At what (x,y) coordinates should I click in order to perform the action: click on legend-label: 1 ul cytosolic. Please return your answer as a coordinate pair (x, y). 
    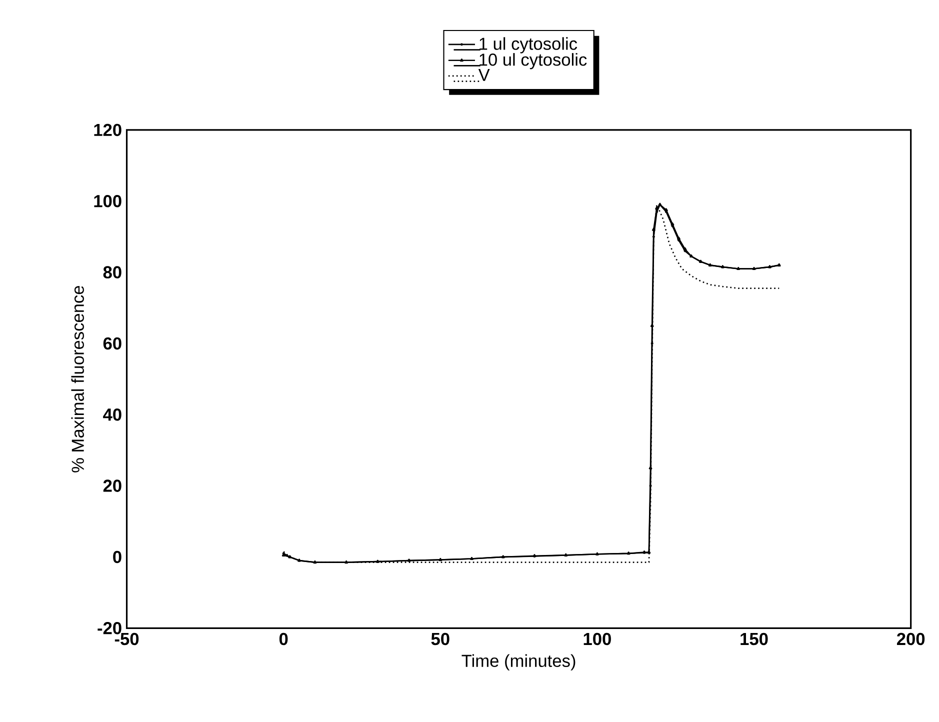
    Looking at the image, I should click on (529, 45).